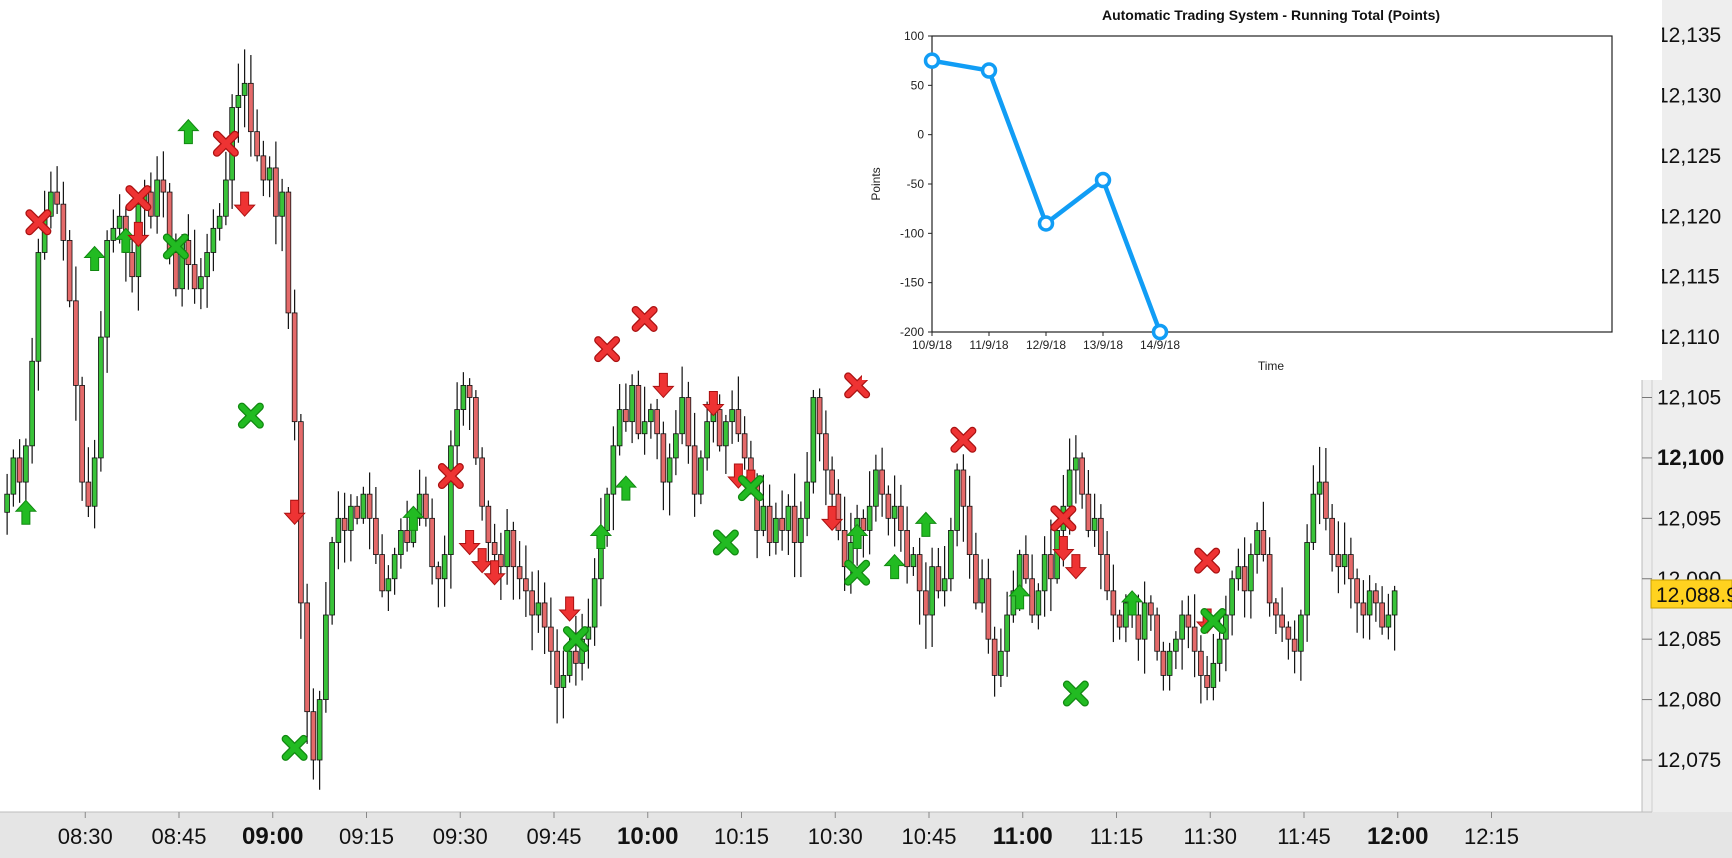 The image size is (1732, 858). I want to click on time-tick-label: 08:30, so click(85, 836).